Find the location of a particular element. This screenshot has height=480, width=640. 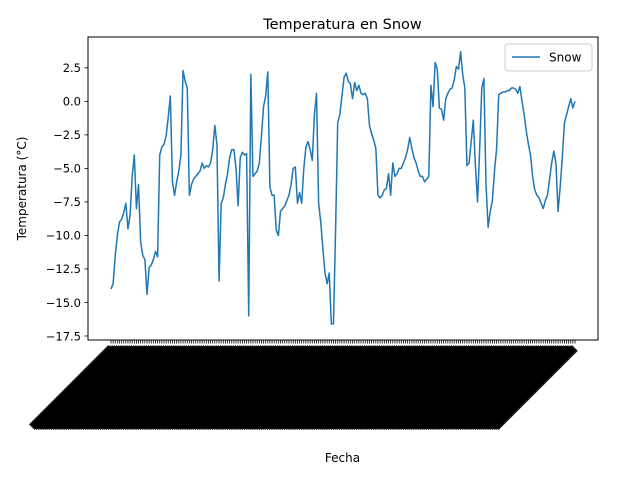

y-tick-label: −12.5 is located at coordinates (63, 269).